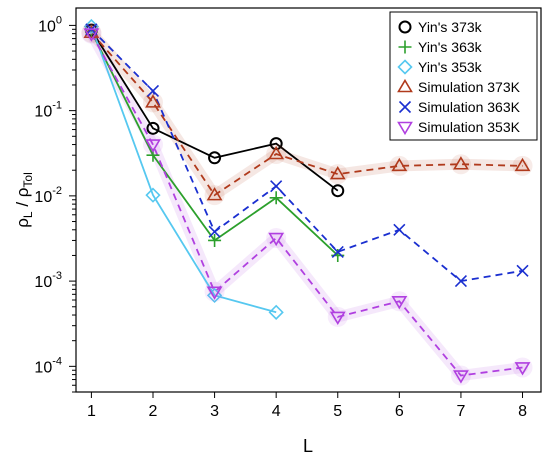 The width and height of the screenshot is (550, 461). What do you see at coordinates (405, 85) in the screenshot?
I see `legend-marker-simulation-373k` at bounding box center [405, 85].